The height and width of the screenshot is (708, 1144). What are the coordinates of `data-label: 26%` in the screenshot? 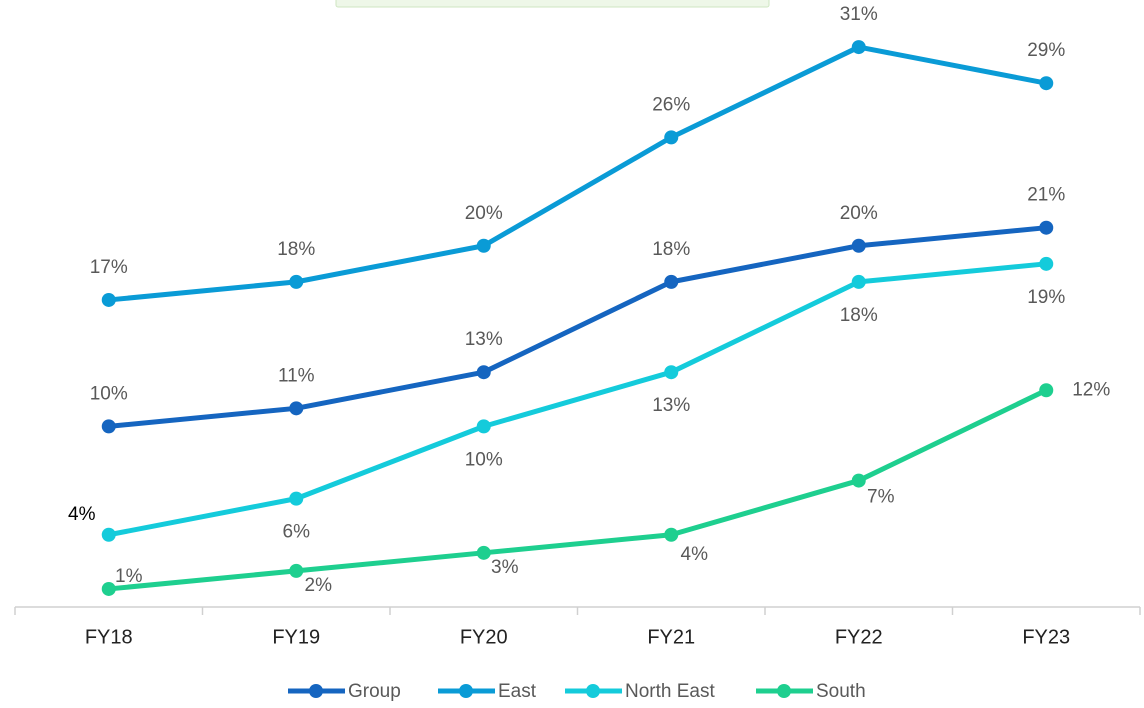 It's located at (671, 104).